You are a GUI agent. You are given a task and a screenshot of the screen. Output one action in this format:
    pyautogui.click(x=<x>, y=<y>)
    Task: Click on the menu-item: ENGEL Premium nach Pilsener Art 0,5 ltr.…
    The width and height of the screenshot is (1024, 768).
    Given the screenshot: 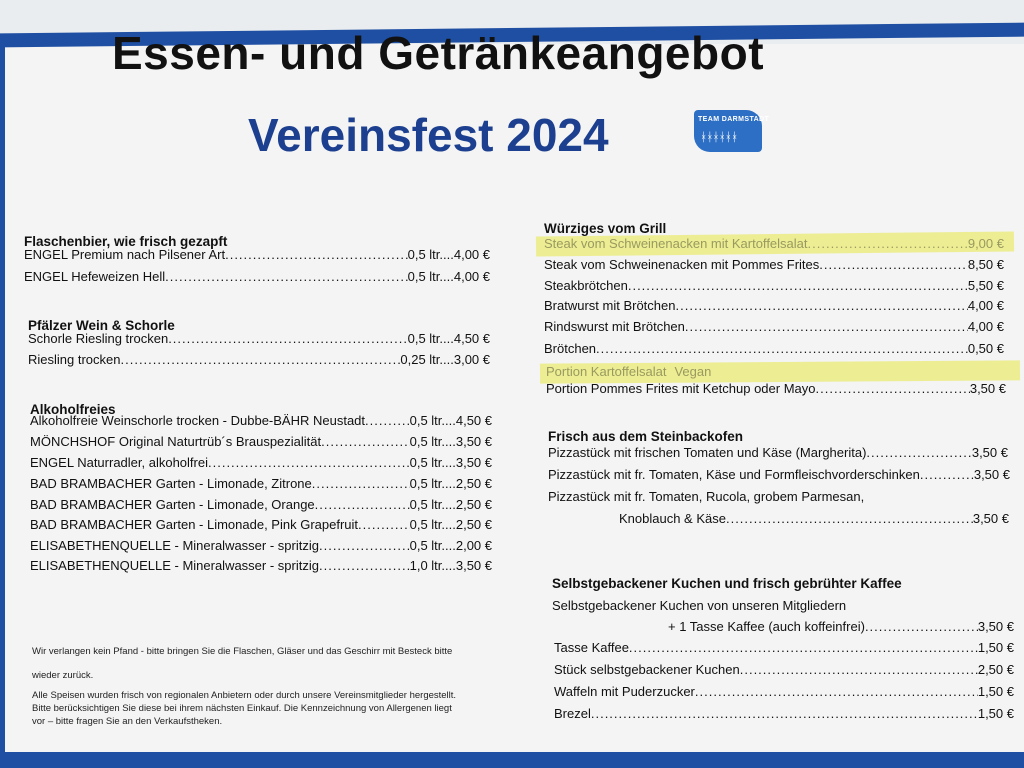 What is the action you would take?
    pyautogui.click(x=257, y=256)
    